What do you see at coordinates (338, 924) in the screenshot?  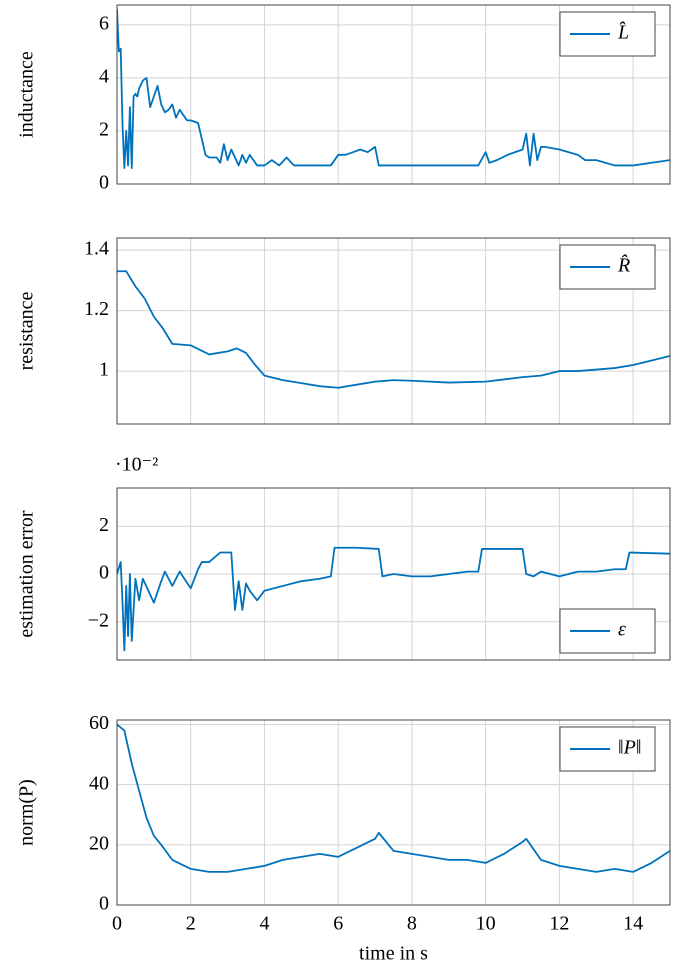 I see `x-tick-label: 6` at bounding box center [338, 924].